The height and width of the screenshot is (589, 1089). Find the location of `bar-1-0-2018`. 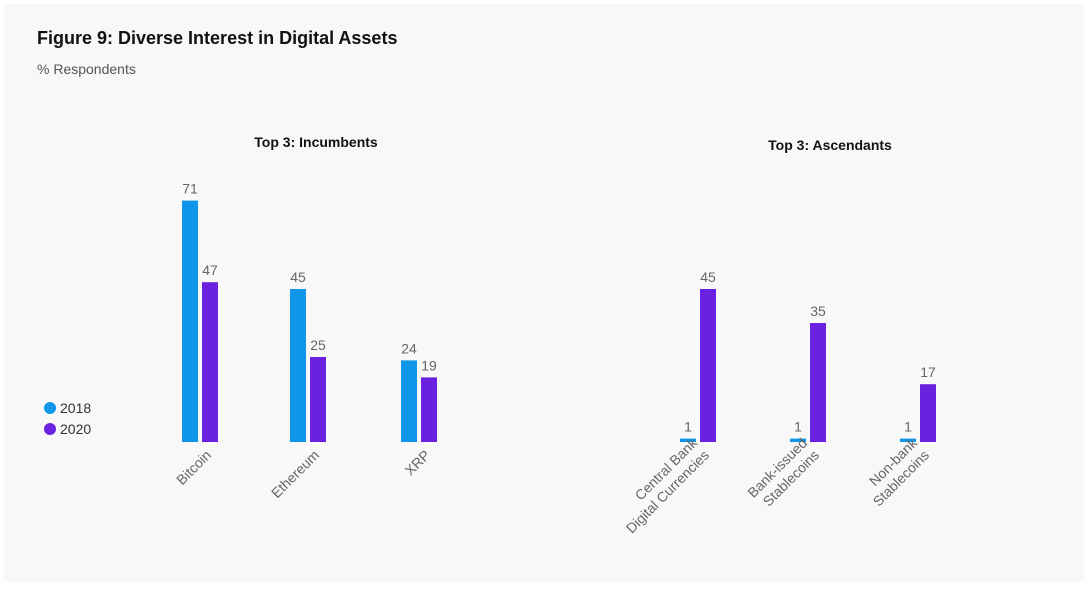

bar-1-0-2018 is located at coordinates (190, 321).